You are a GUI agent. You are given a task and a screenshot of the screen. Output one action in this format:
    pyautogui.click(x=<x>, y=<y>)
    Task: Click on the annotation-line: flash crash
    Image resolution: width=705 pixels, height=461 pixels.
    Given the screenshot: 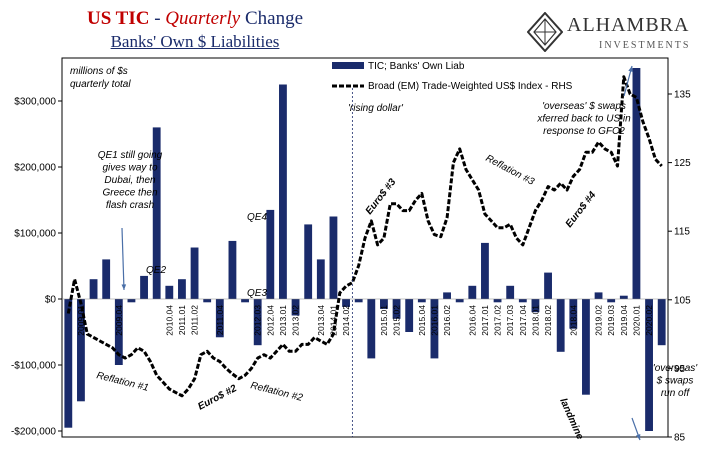 What is the action you would take?
    pyautogui.click(x=130, y=205)
    